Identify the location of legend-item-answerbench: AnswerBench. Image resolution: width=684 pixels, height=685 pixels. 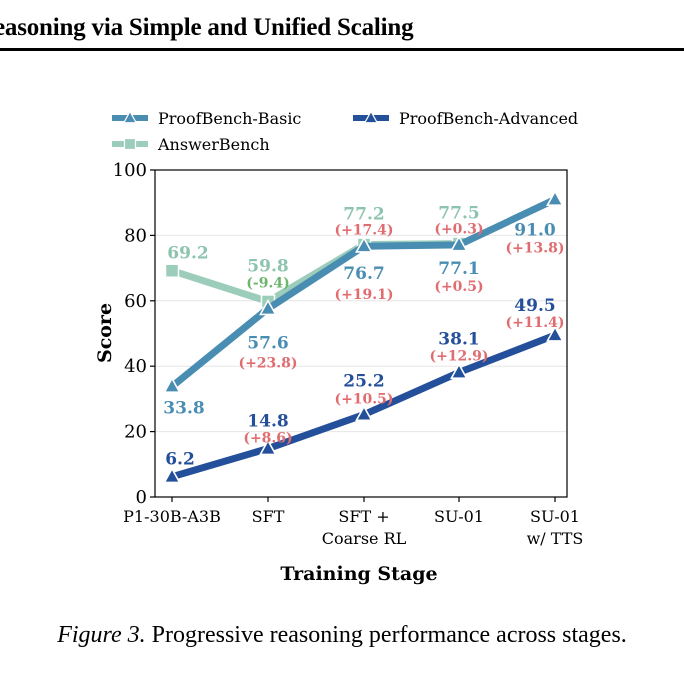
(191, 144).